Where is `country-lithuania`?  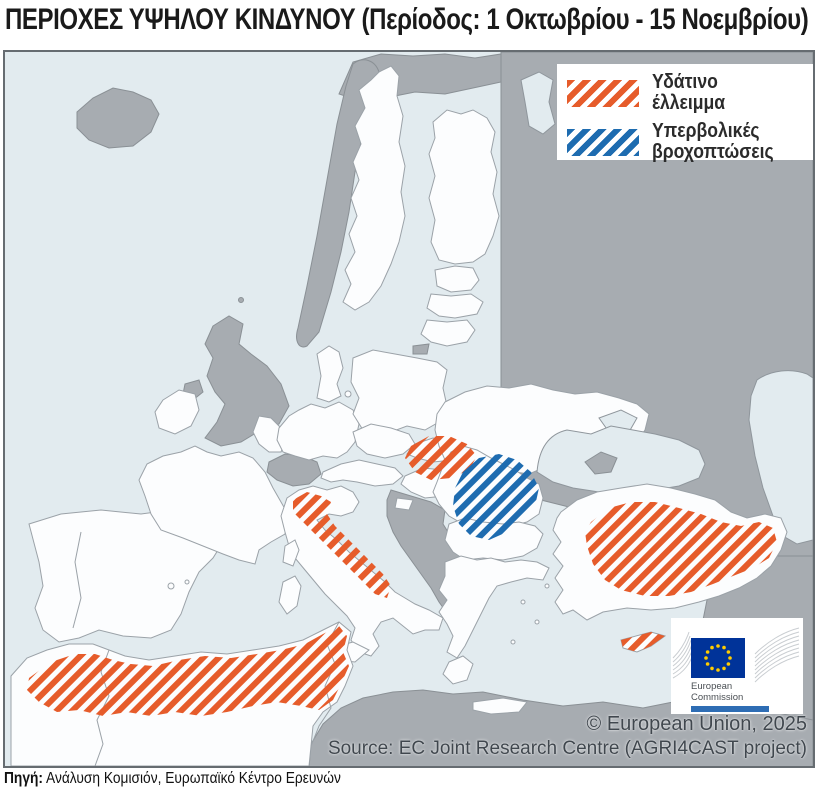 country-lithuania is located at coordinates (448, 333).